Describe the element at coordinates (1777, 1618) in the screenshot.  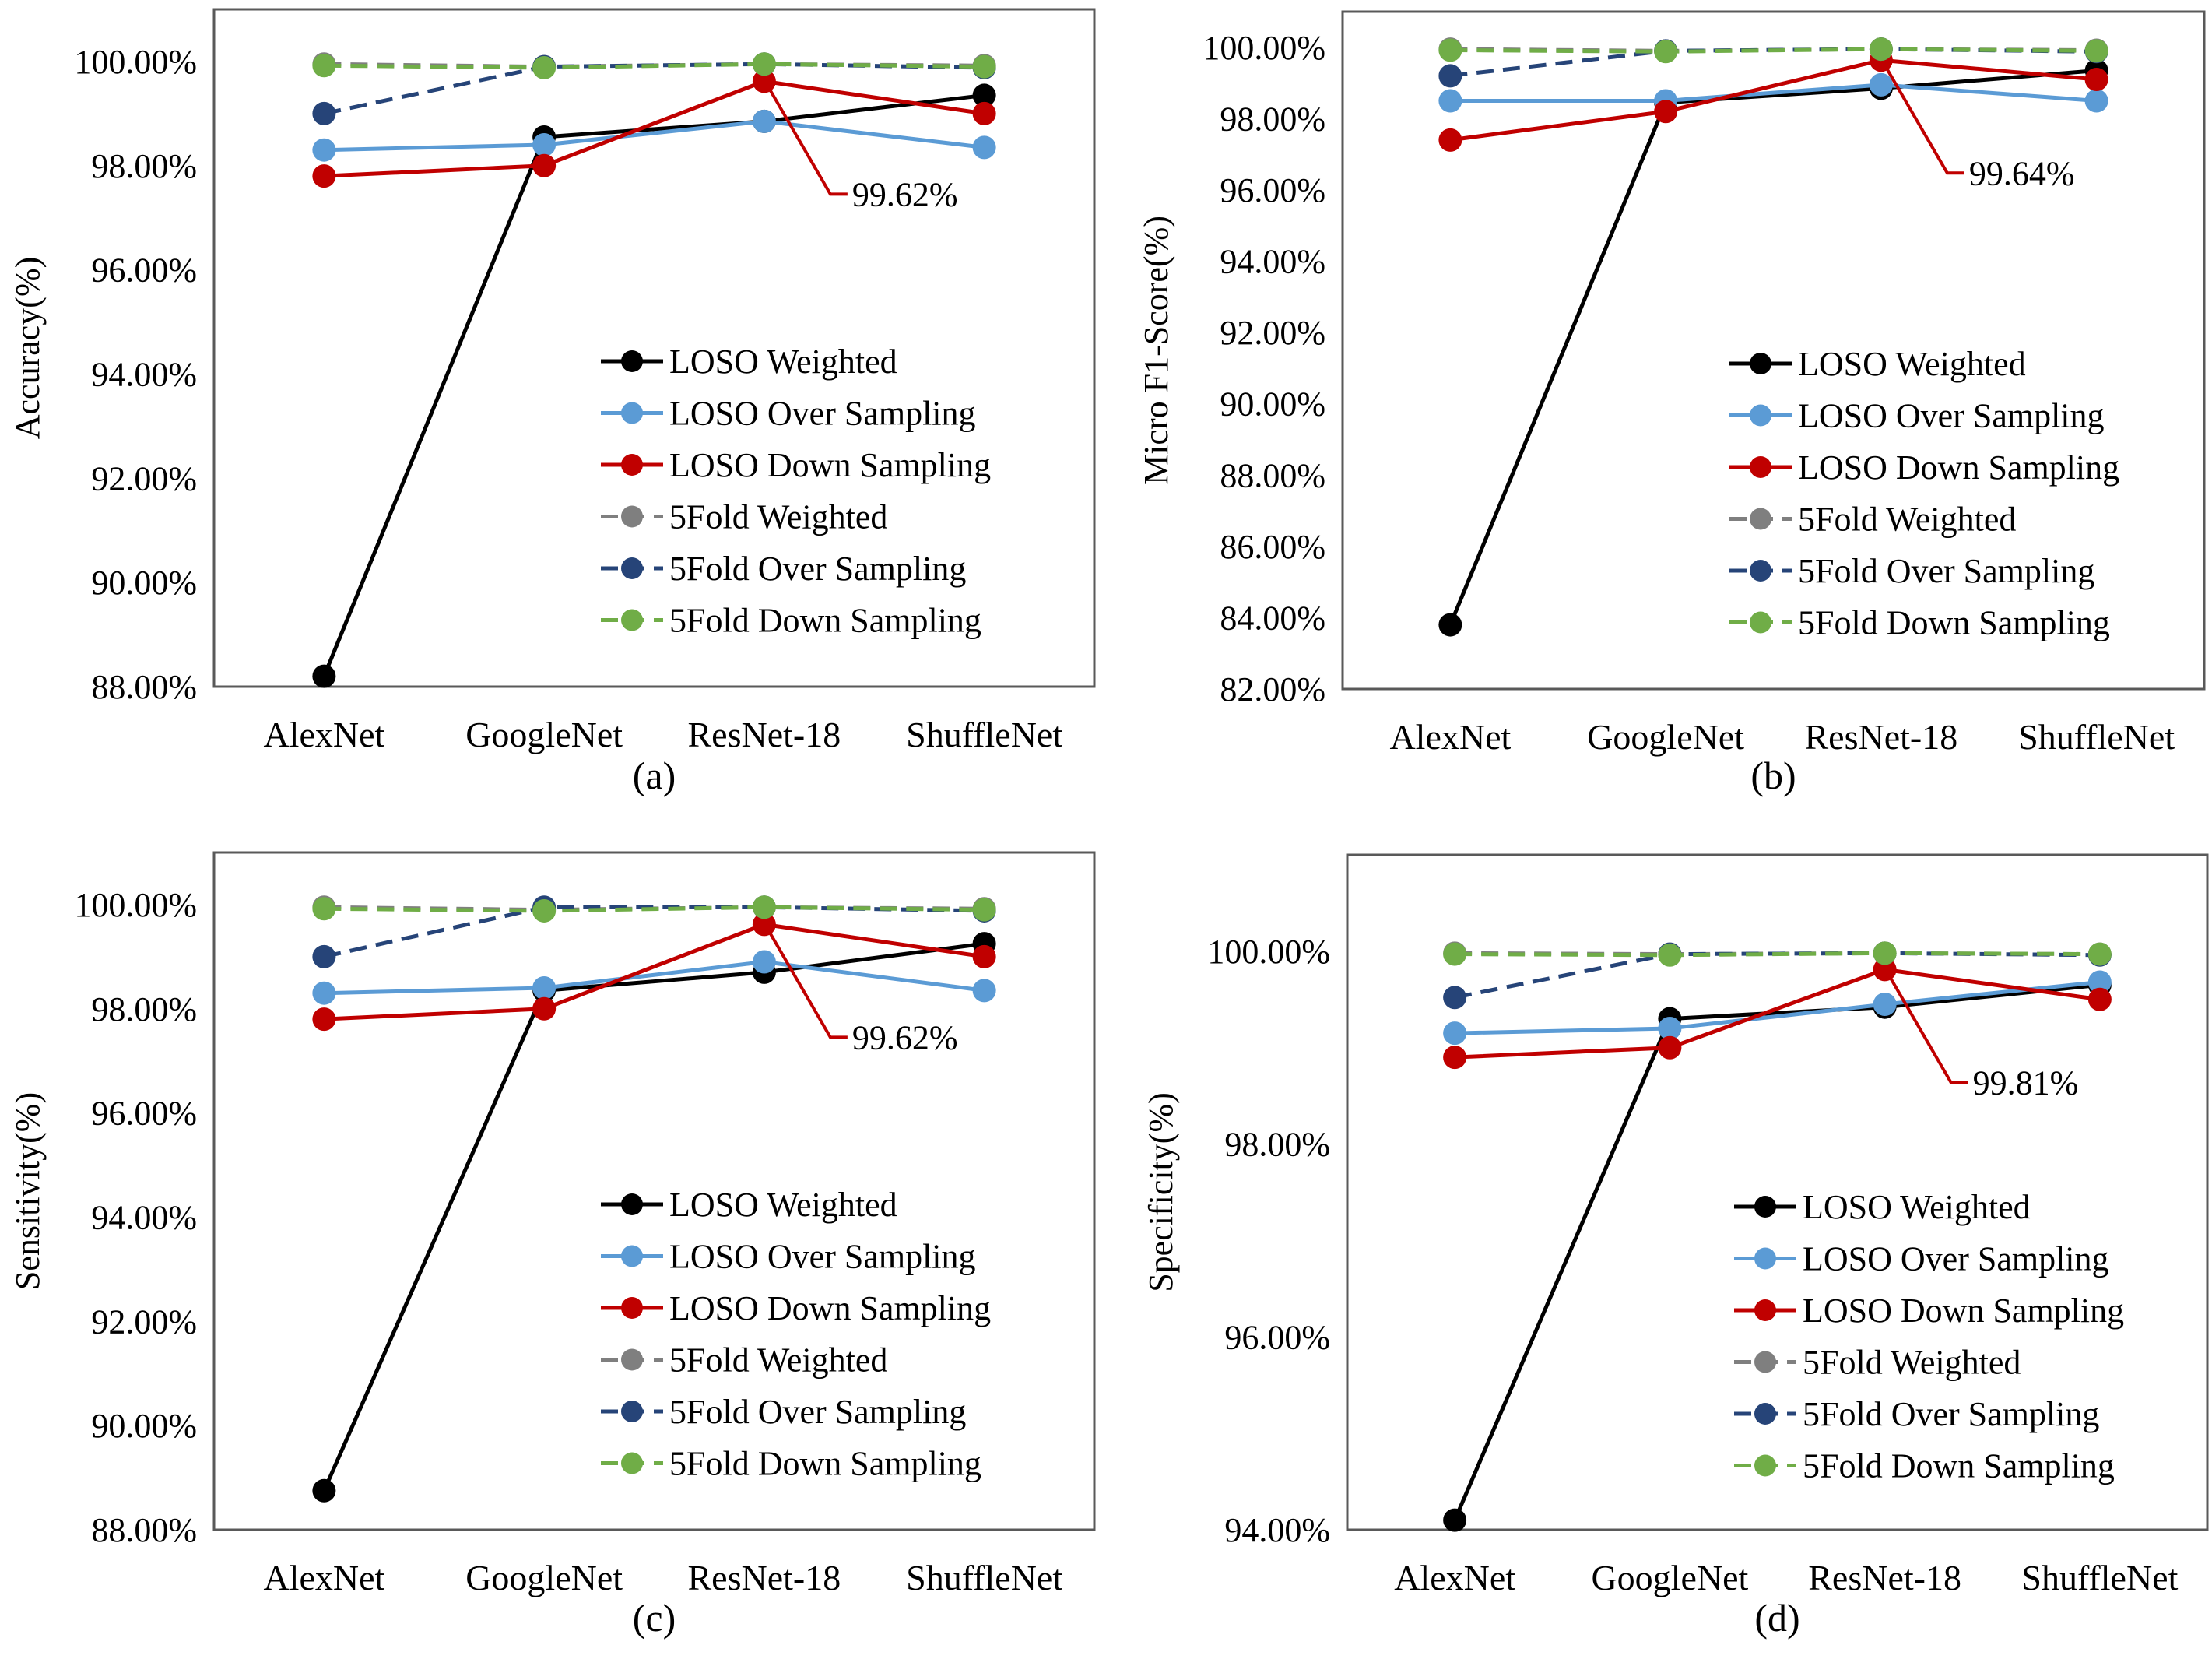
I see `panel-label: (d)` at that location.